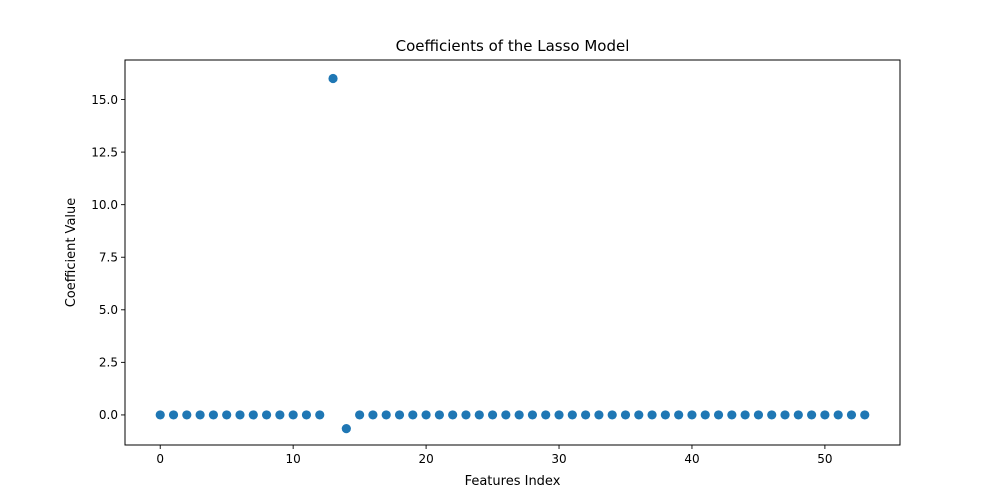 The height and width of the screenshot is (504, 1000). I want to click on x-tick-label: 10, so click(293, 459).